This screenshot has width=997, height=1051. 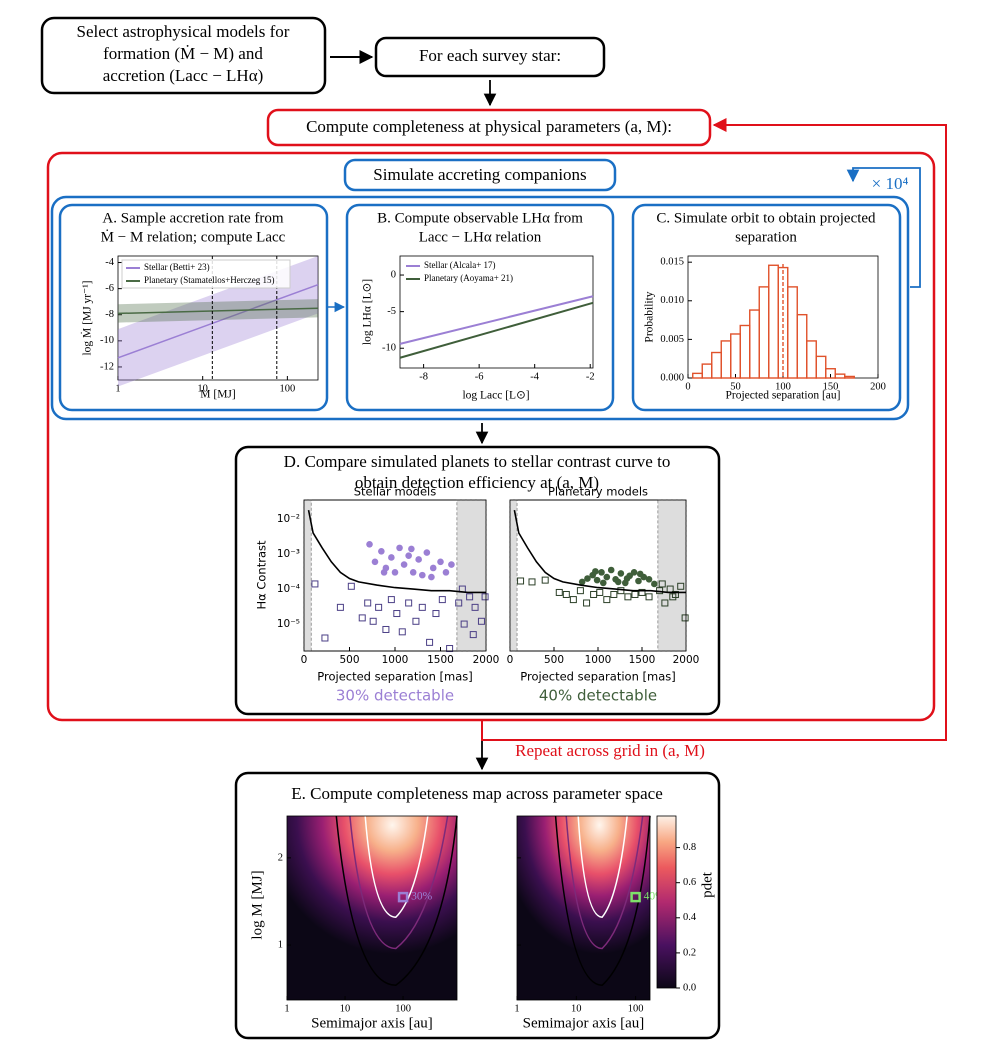 I want to click on x-tick-label: -2, so click(x=590, y=376).